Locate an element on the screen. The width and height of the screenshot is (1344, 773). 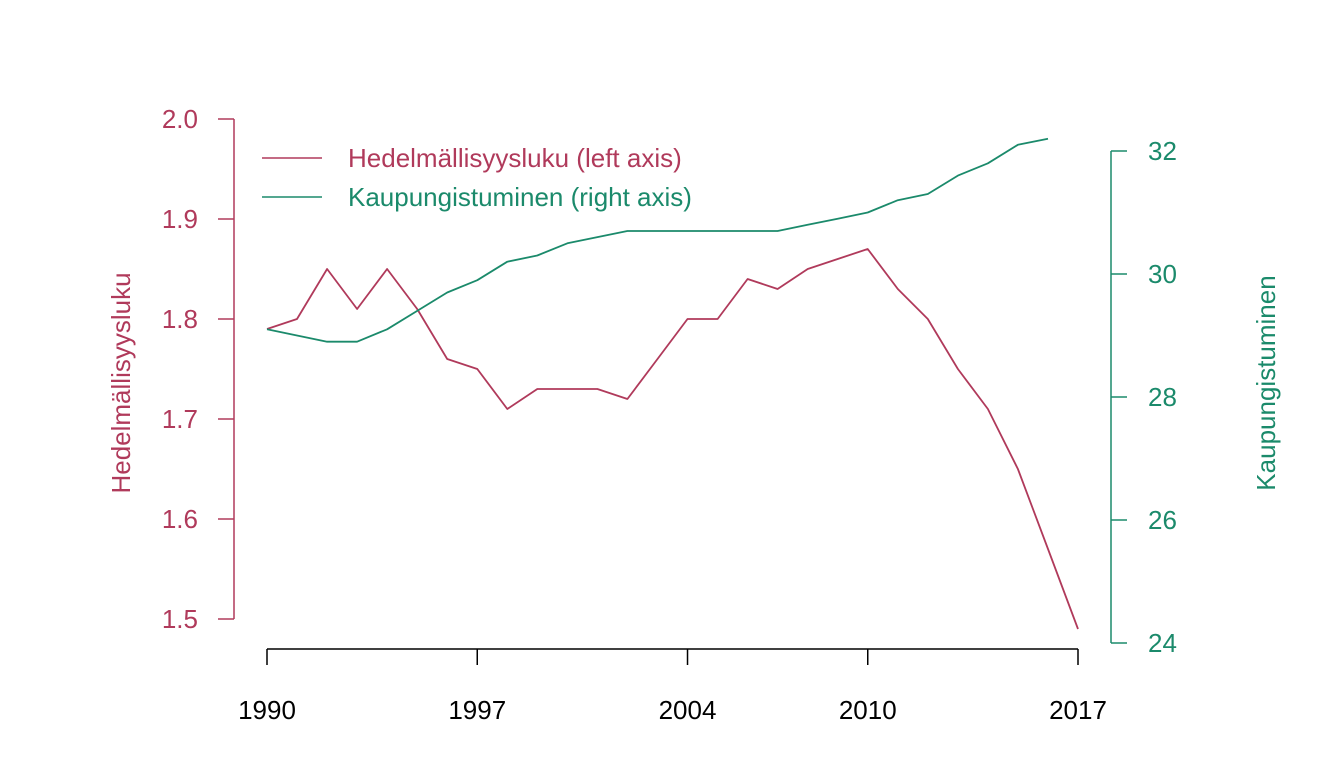
left-axis-ticks: 2.0 1.9 1.8 1.7 1.6 1.5 is located at coordinates (198, 369).